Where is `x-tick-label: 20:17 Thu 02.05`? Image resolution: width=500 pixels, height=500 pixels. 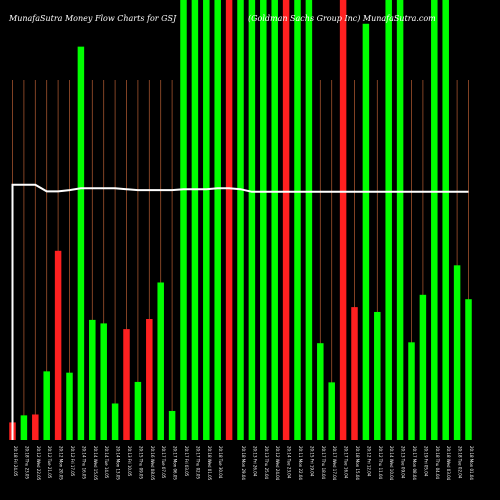
x-tick-label: 20:17 Thu 02.05 is located at coordinates (197, 462).